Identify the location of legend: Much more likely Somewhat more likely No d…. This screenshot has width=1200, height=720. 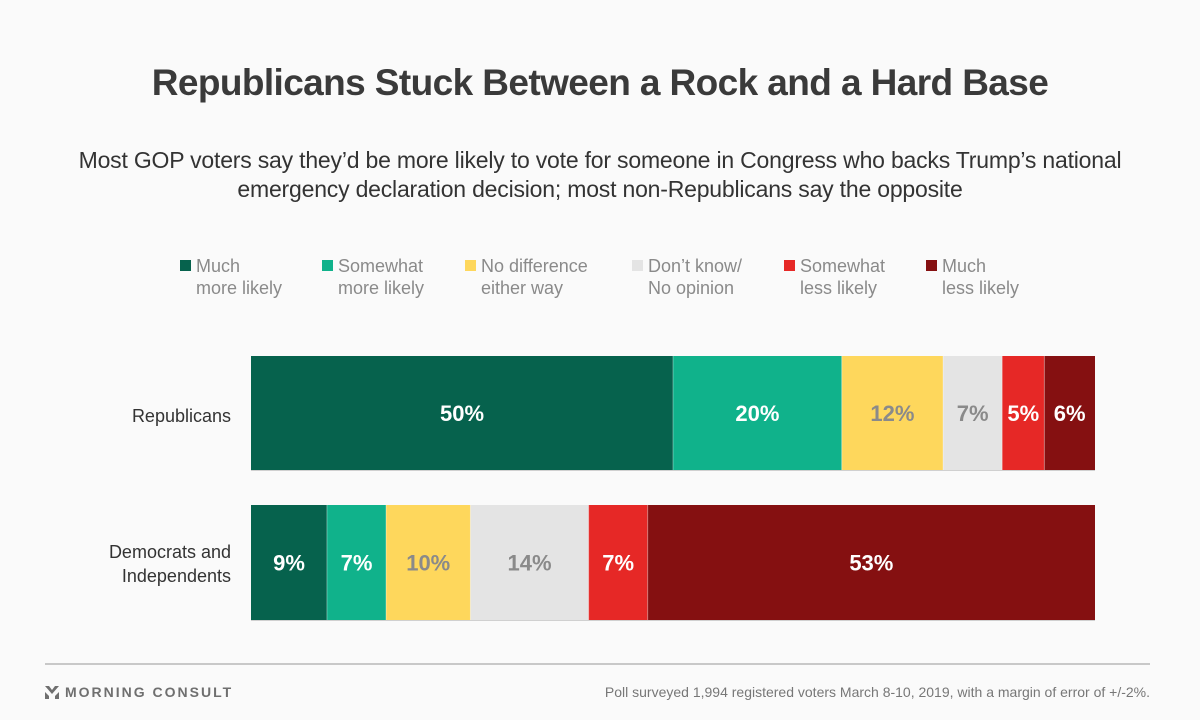
(600, 280).